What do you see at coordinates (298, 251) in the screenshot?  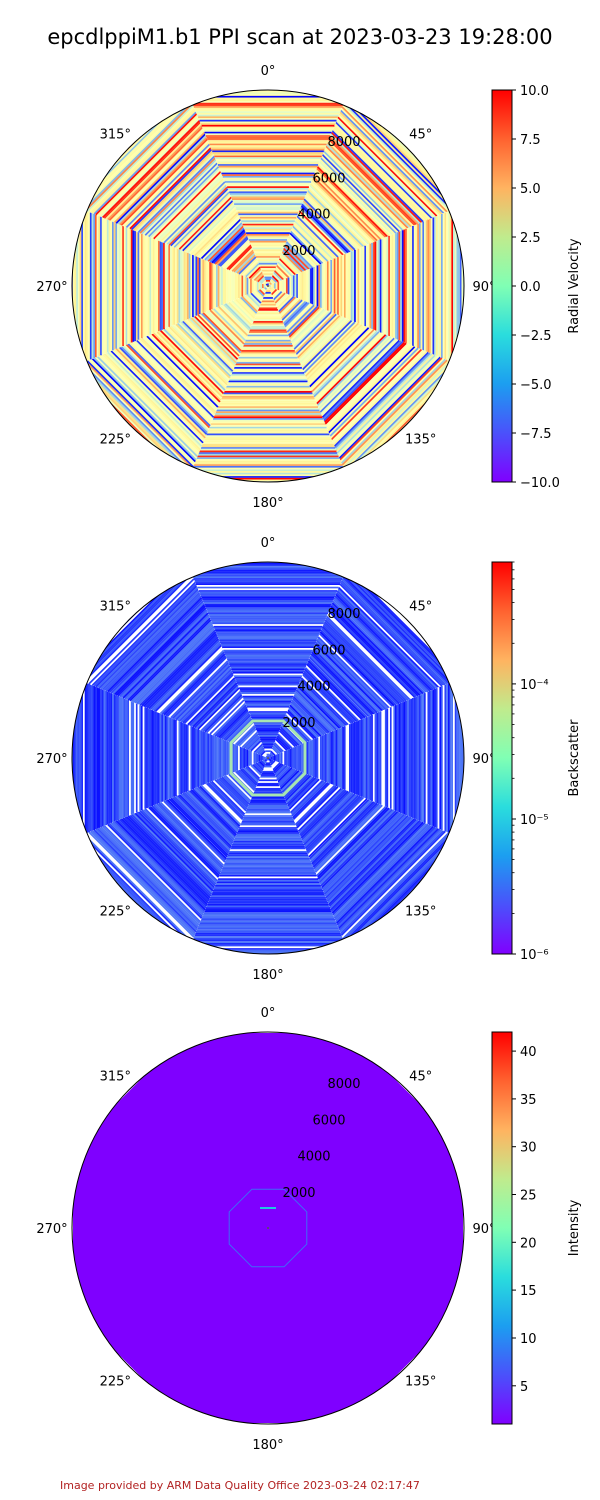 I see `radial-tick-label: 2000` at bounding box center [298, 251].